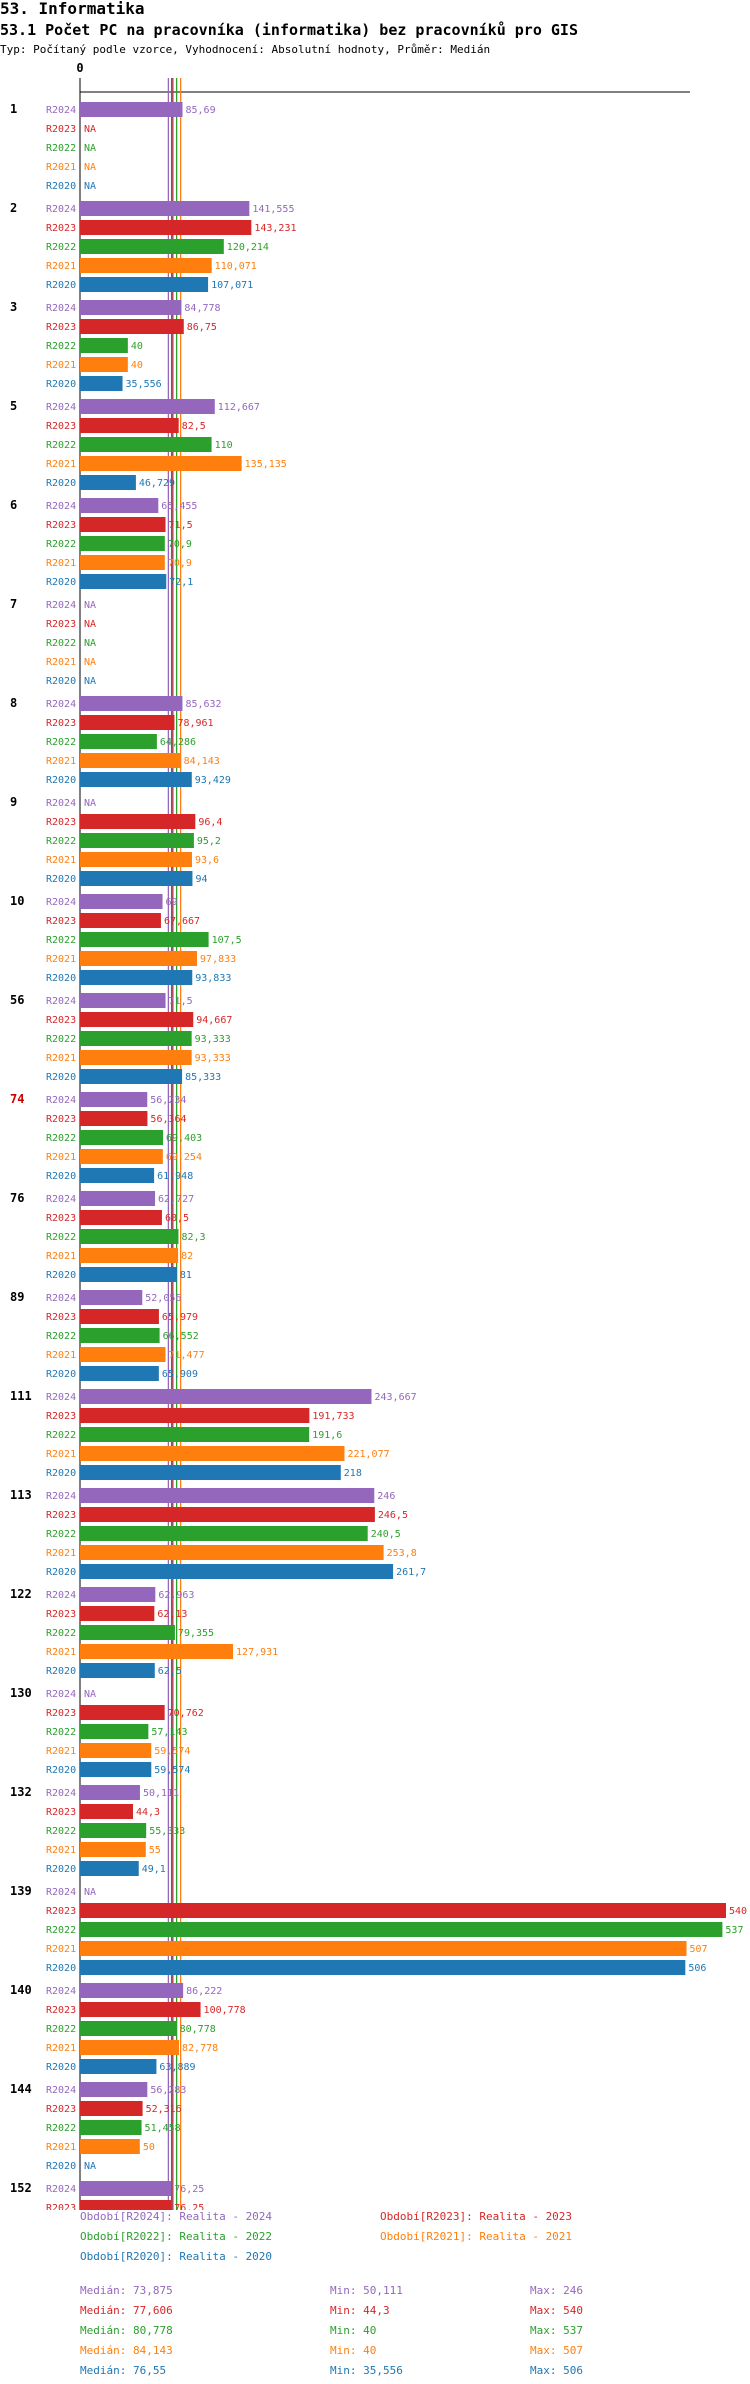 This screenshot has width=750, height=2384. What do you see at coordinates (176, 1199) in the screenshot?
I see `value-label: 62,727` at bounding box center [176, 1199].